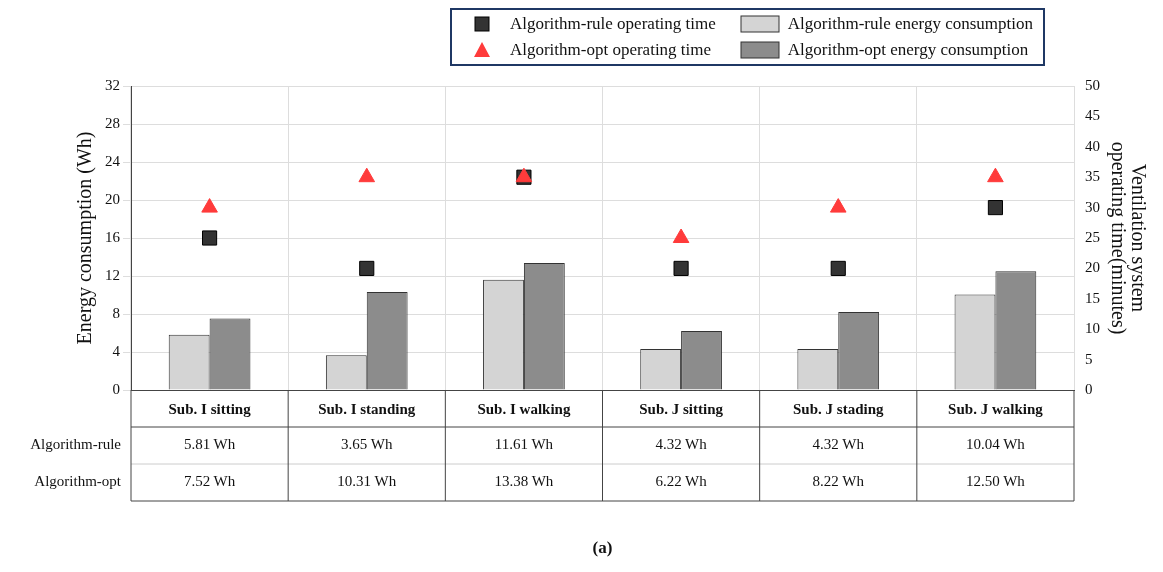 The image size is (1163, 572). I want to click on x-tick-label: Sub. J stading, so click(838, 408).